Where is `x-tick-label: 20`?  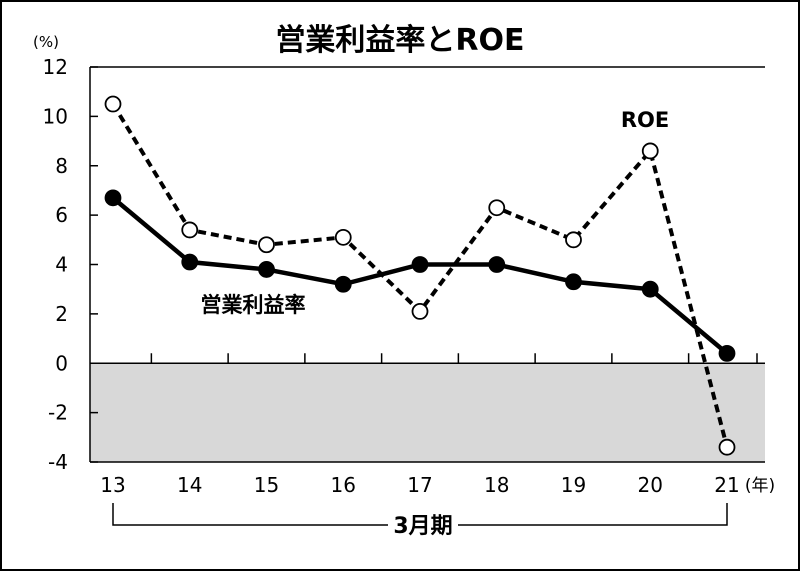
x-tick-label: 20 is located at coordinates (650, 485).